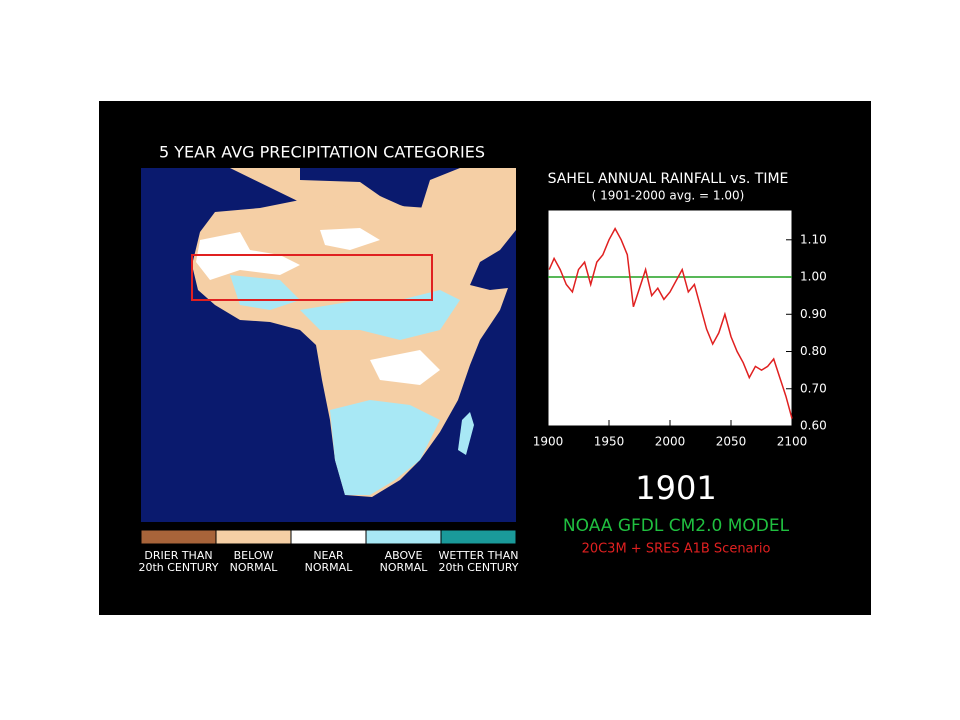 The height and width of the screenshot is (720, 960). I want to click on chart-subtitle: ( 1901-2000 avg. = 1.00), so click(668, 196).